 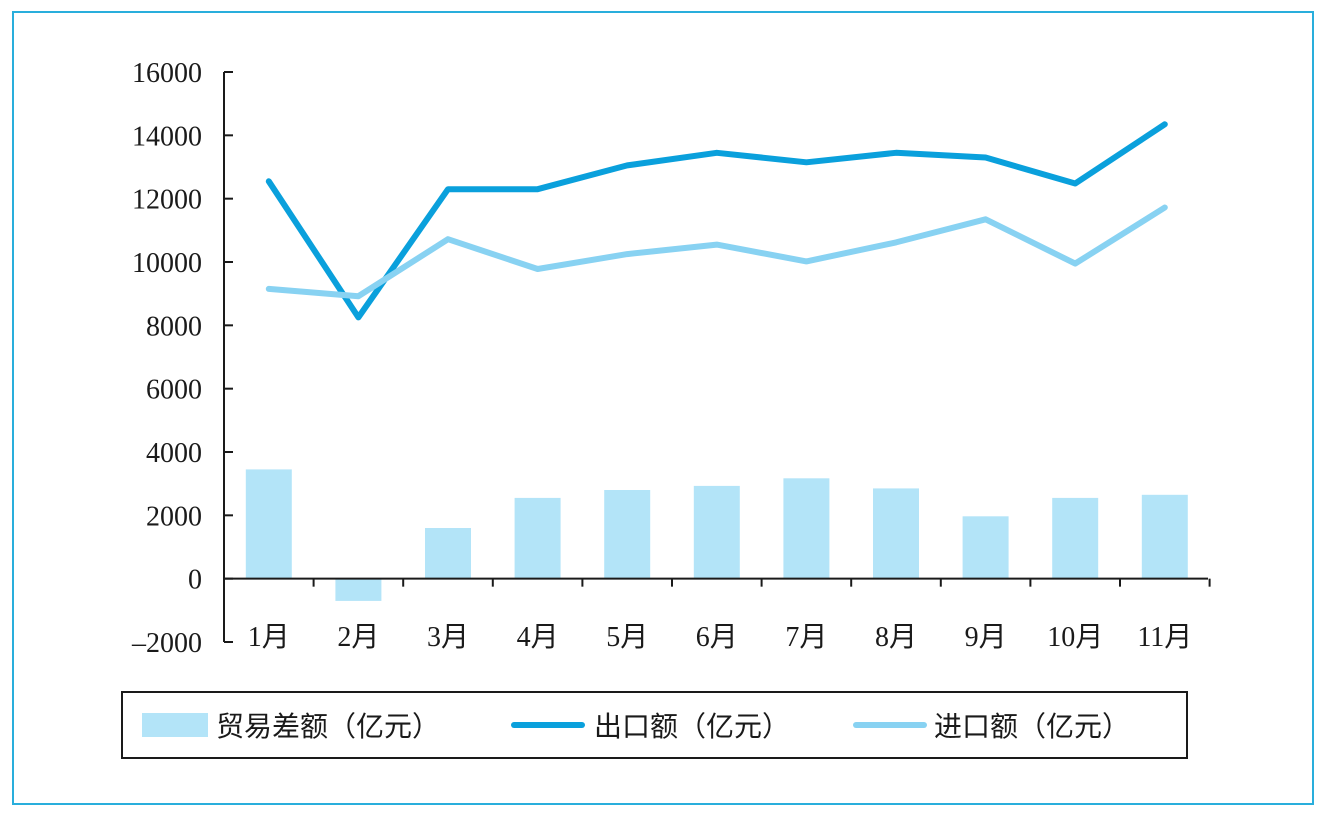 What do you see at coordinates (1075, 637) in the screenshot?
I see `x-tick-label: 10月` at bounding box center [1075, 637].